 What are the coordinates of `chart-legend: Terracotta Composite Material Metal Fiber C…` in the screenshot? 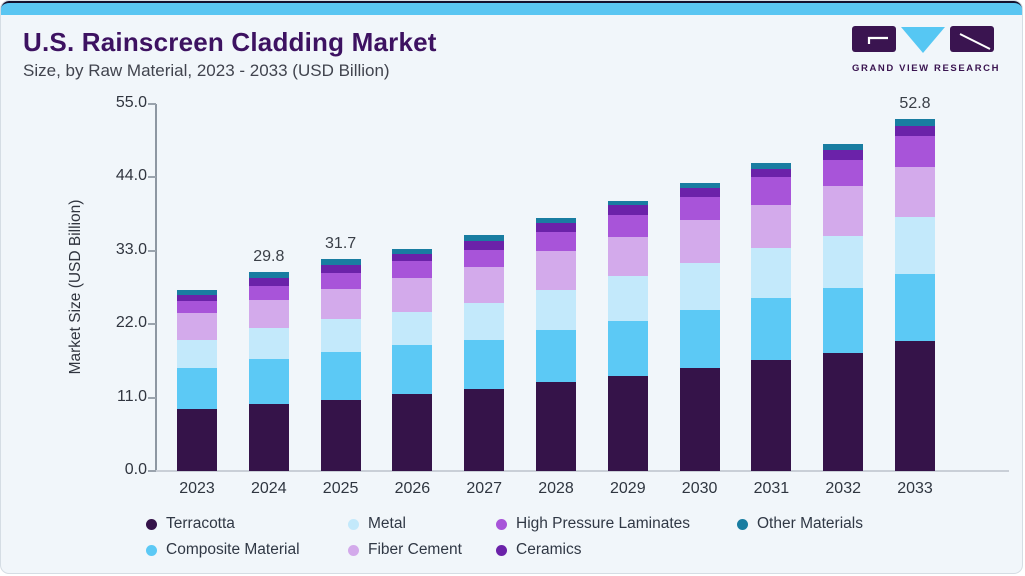 It's located at (504, 537).